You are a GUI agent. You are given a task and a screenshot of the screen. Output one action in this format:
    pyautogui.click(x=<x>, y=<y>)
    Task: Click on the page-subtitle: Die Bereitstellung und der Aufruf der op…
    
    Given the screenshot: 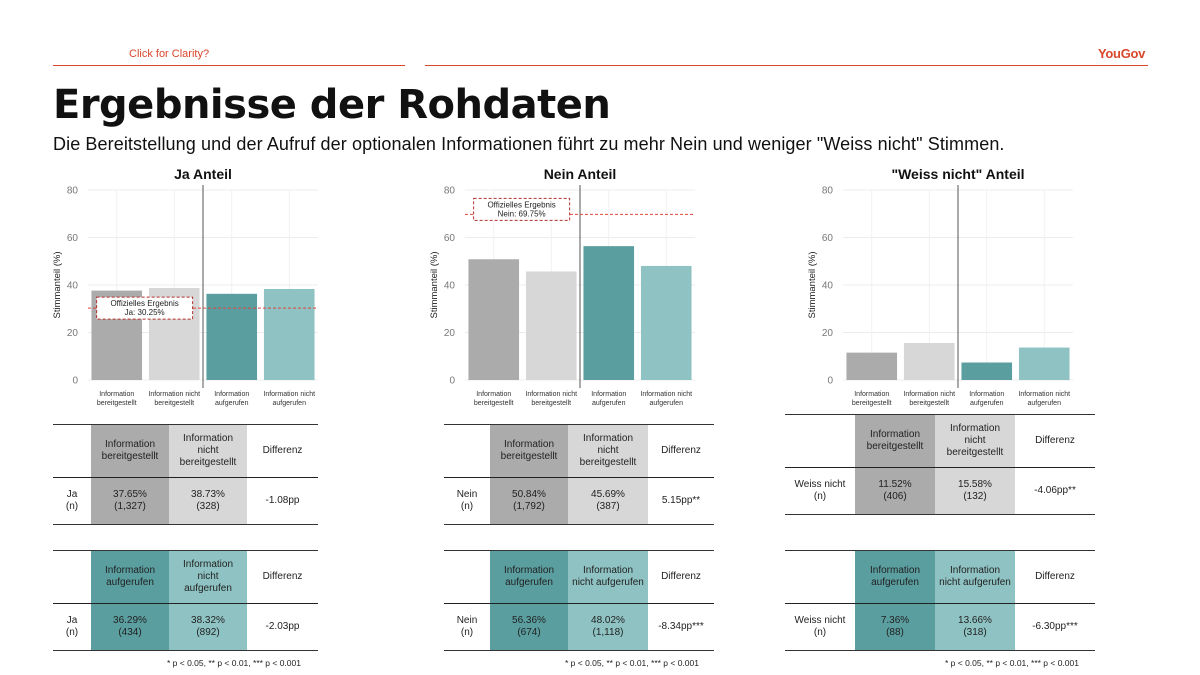 What is the action you would take?
    pyautogui.click(x=529, y=144)
    